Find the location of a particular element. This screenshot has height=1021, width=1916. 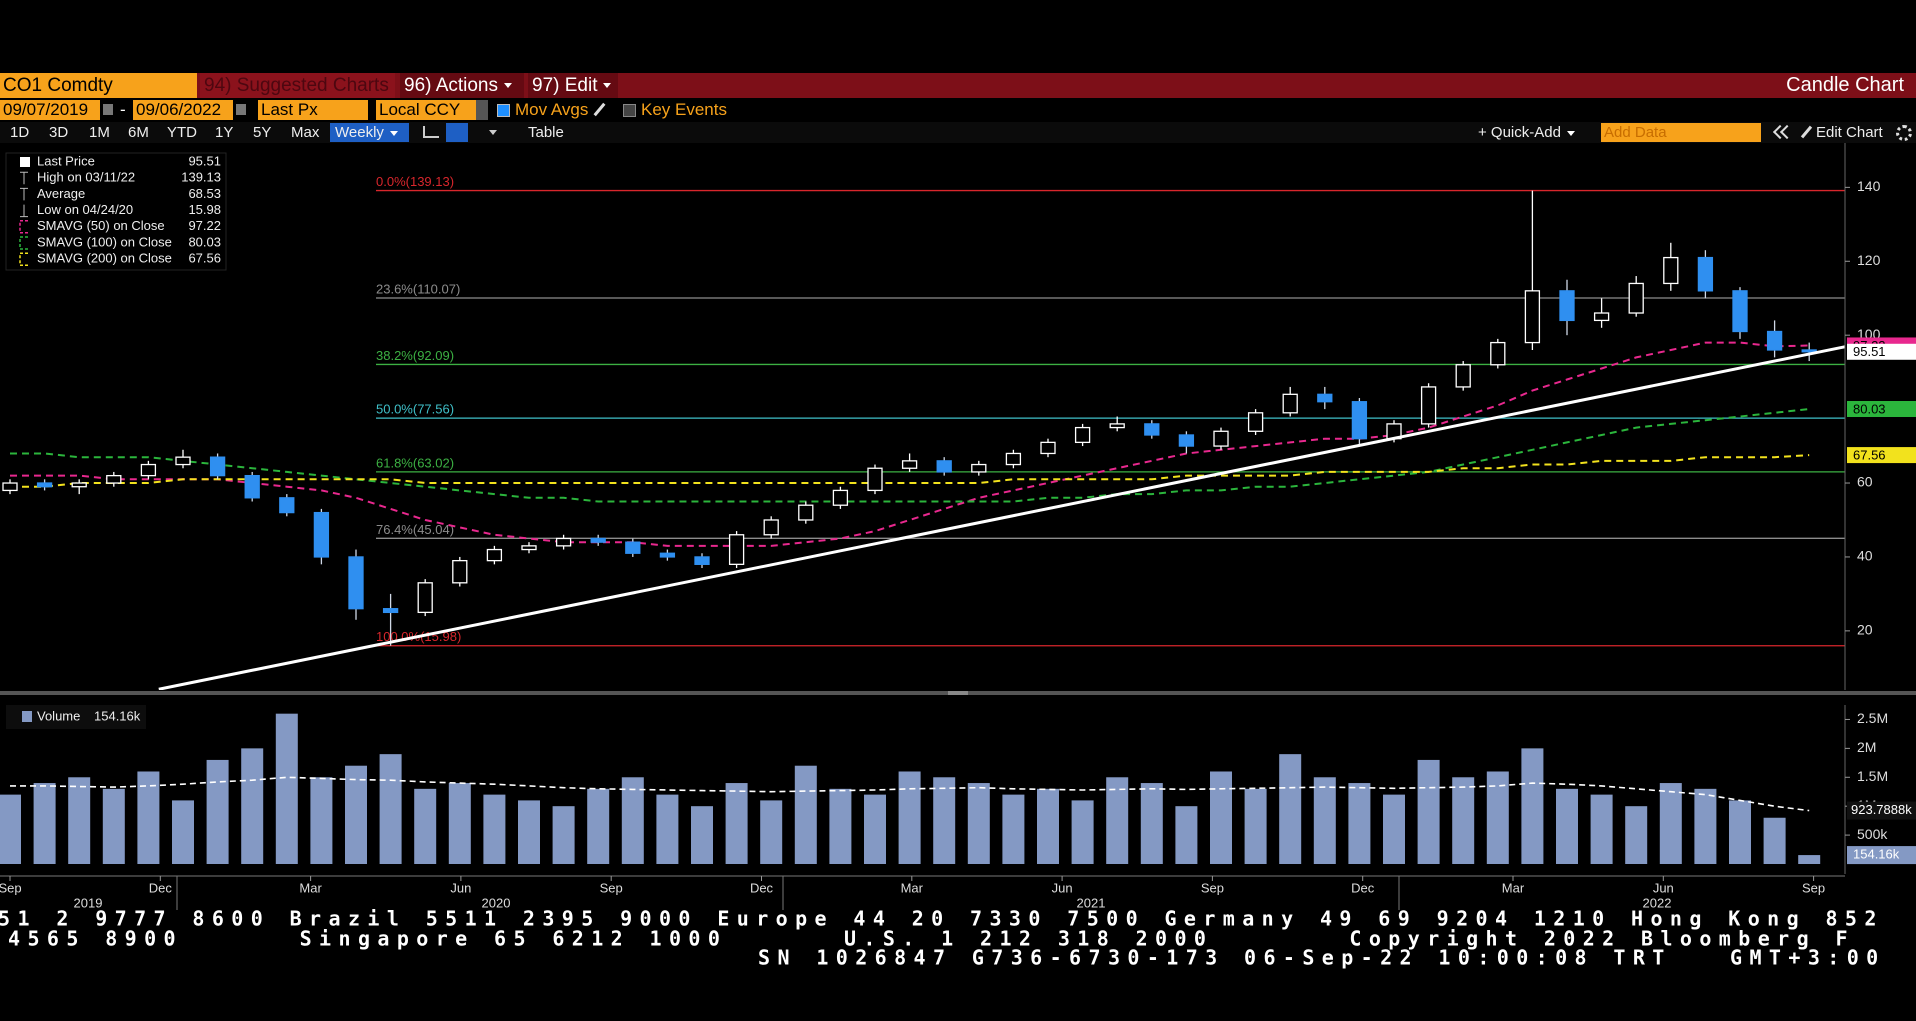

edit-menu: 97) Edit is located at coordinates (573, 85).